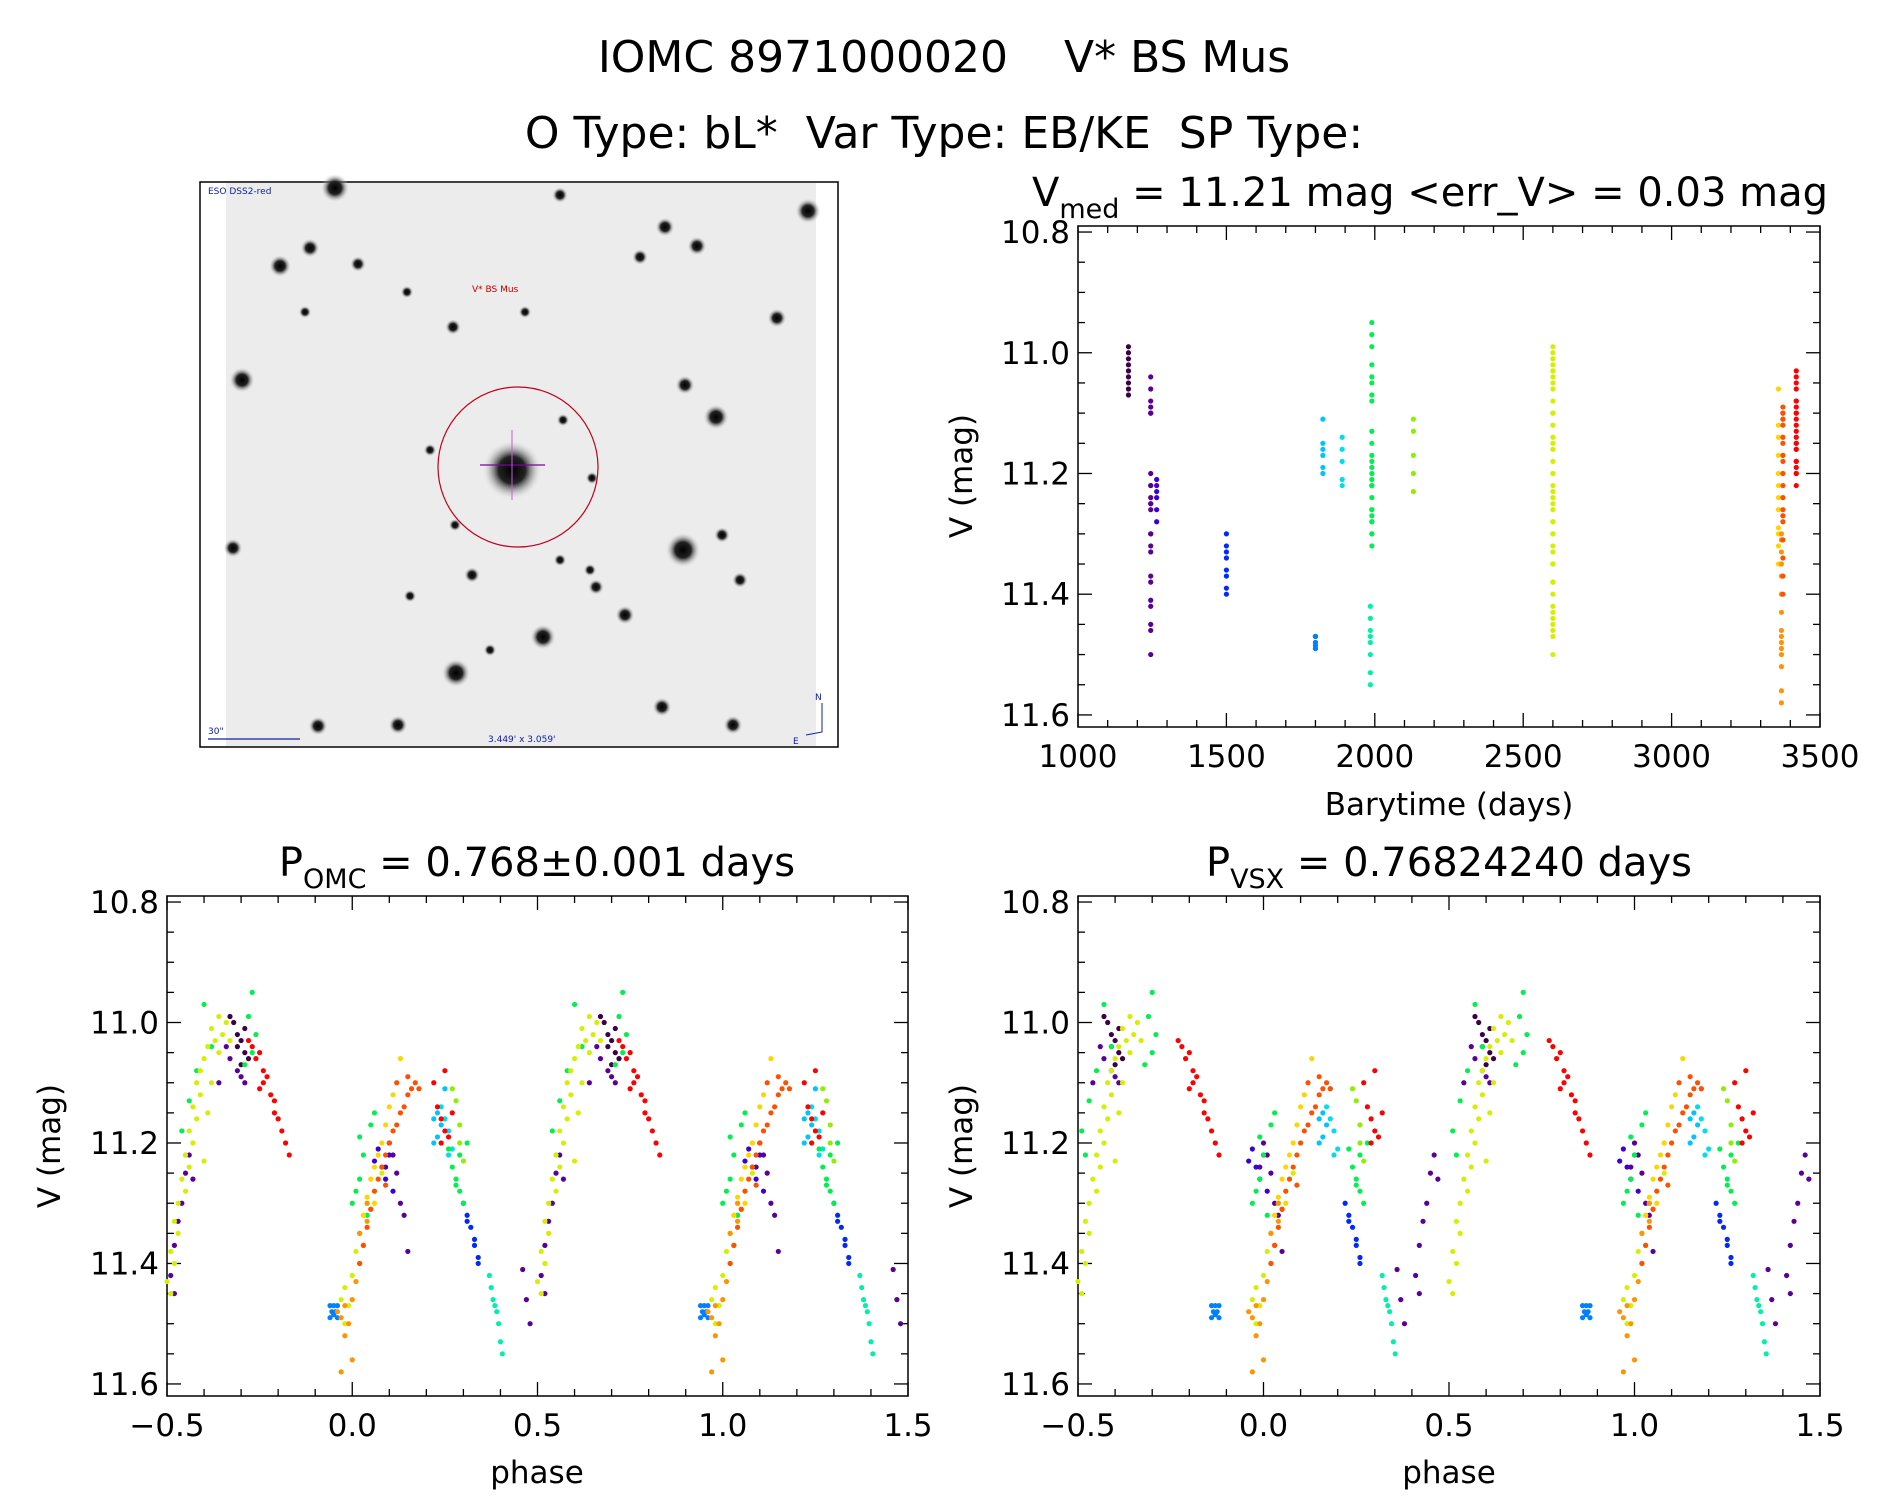 This screenshot has height=1498, width=1889. What do you see at coordinates (537, 867) in the screenshot?
I see `plot-title: POMC = 0.768±0.001 days` at bounding box center [537, 867].